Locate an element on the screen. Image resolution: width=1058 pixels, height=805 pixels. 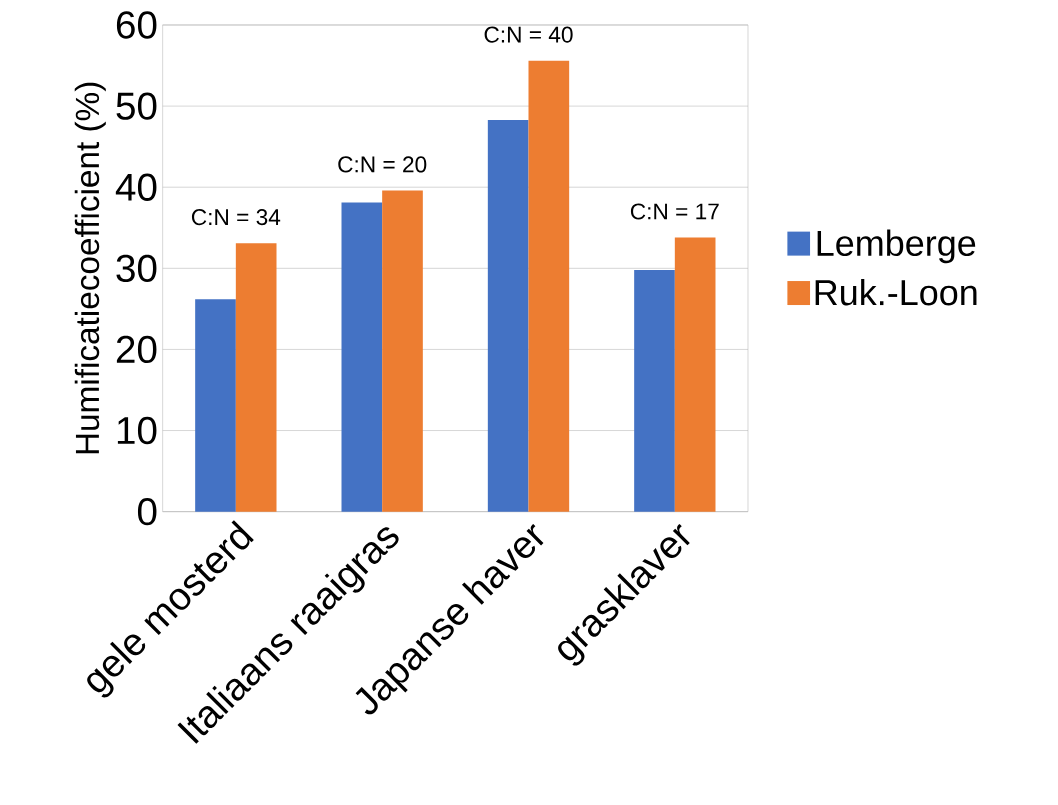
annotation: C:N = 17 is located at coordinates (674, 211).